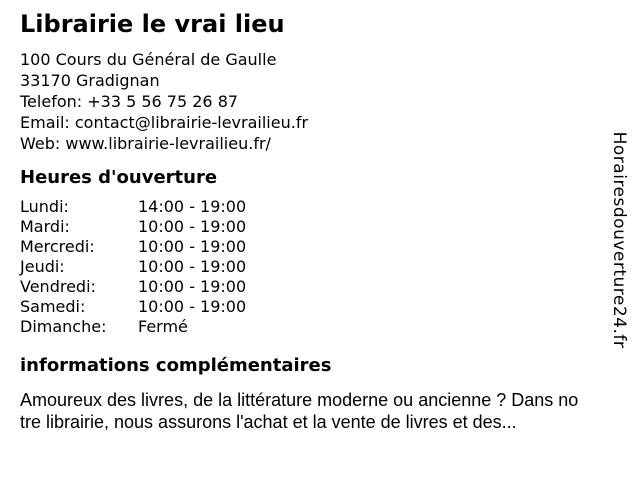 This screenshot has width=640, height=480. Describe the element at coordinates (163, 101) in the screenshot. I see `phone-value: +33 5 56 75 26 87` at that location.